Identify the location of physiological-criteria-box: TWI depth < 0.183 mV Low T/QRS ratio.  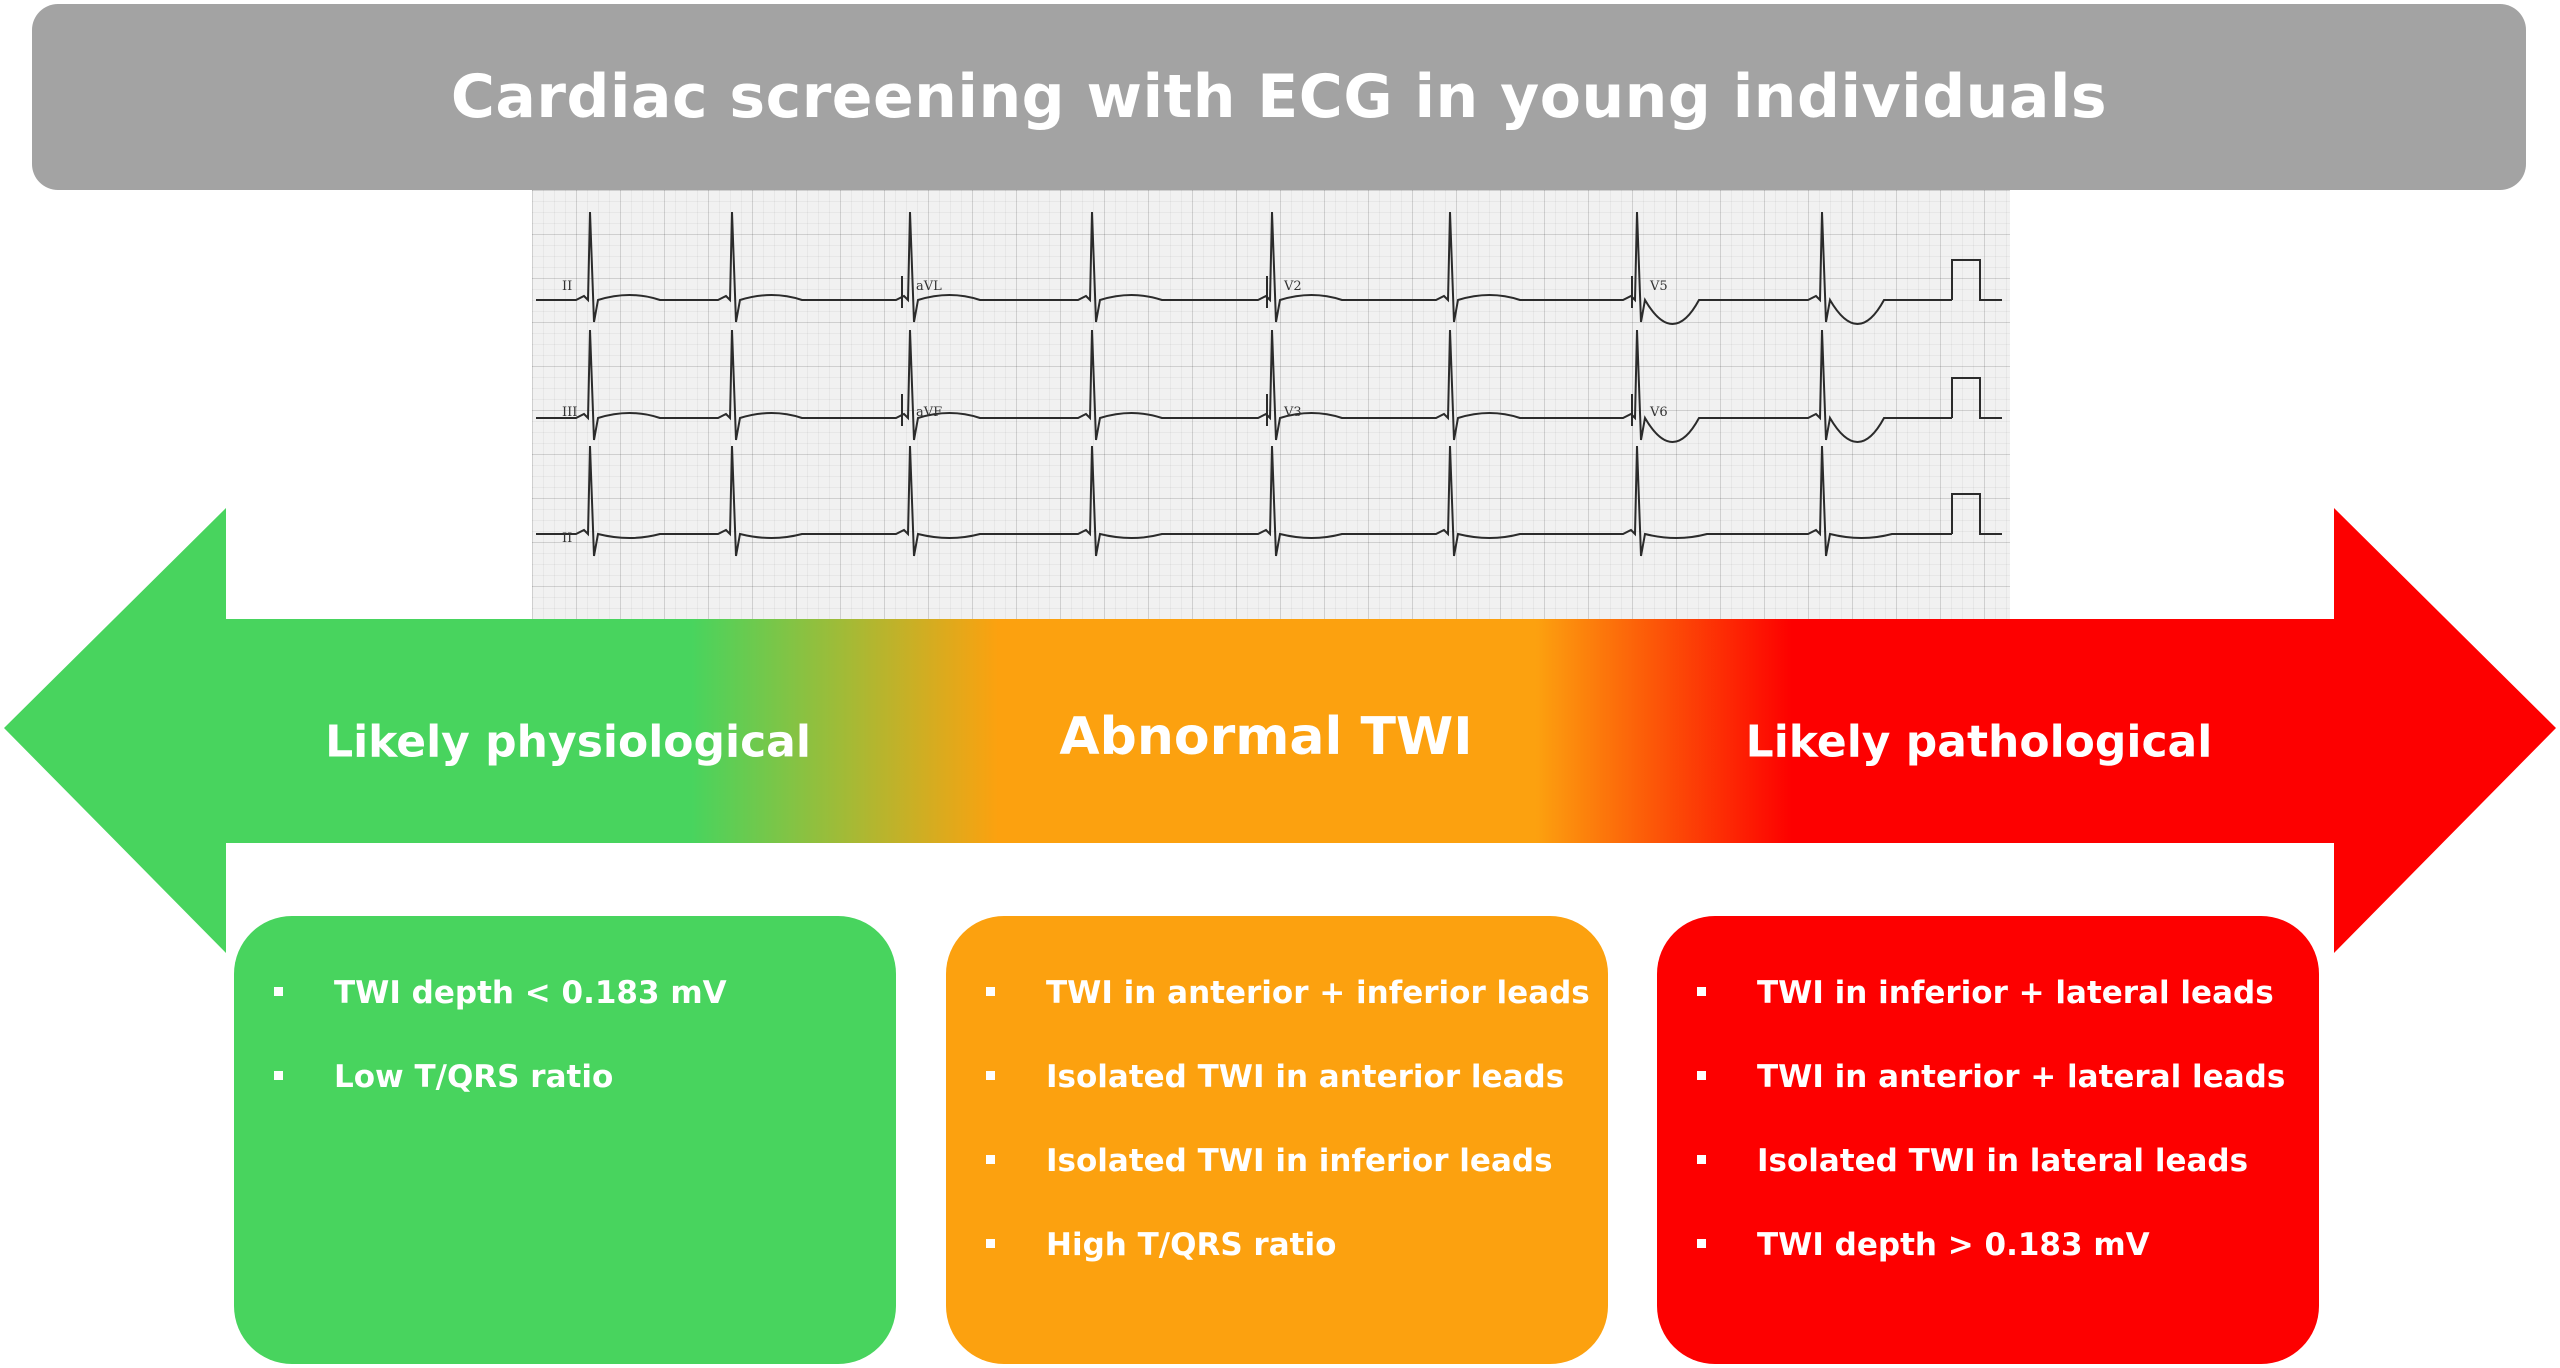
(565, 1140).